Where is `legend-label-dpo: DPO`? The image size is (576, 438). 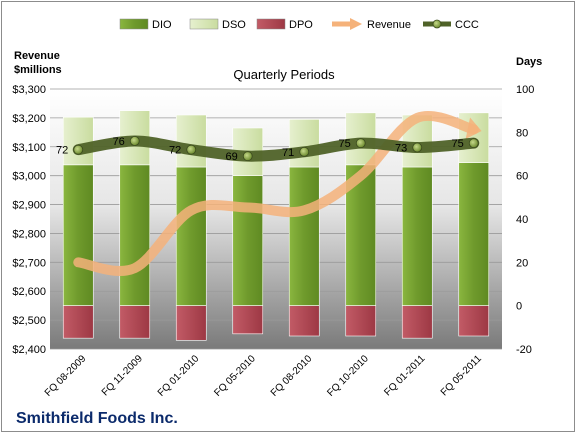
legend-label-dpo: DPO is located at coordinates (301, 25).